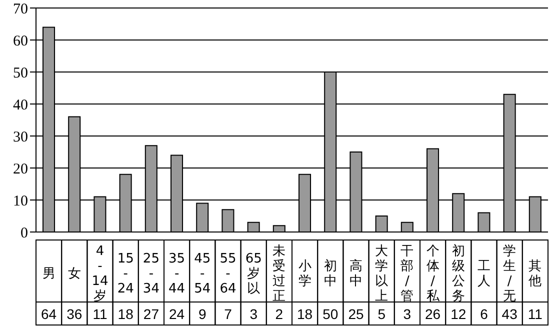 The height and width of the screenshot is (327, 550). What do you see at coordinates (74, 314) in the screenshot?
I see `data-label: 36` at bounding box center [74, 314].